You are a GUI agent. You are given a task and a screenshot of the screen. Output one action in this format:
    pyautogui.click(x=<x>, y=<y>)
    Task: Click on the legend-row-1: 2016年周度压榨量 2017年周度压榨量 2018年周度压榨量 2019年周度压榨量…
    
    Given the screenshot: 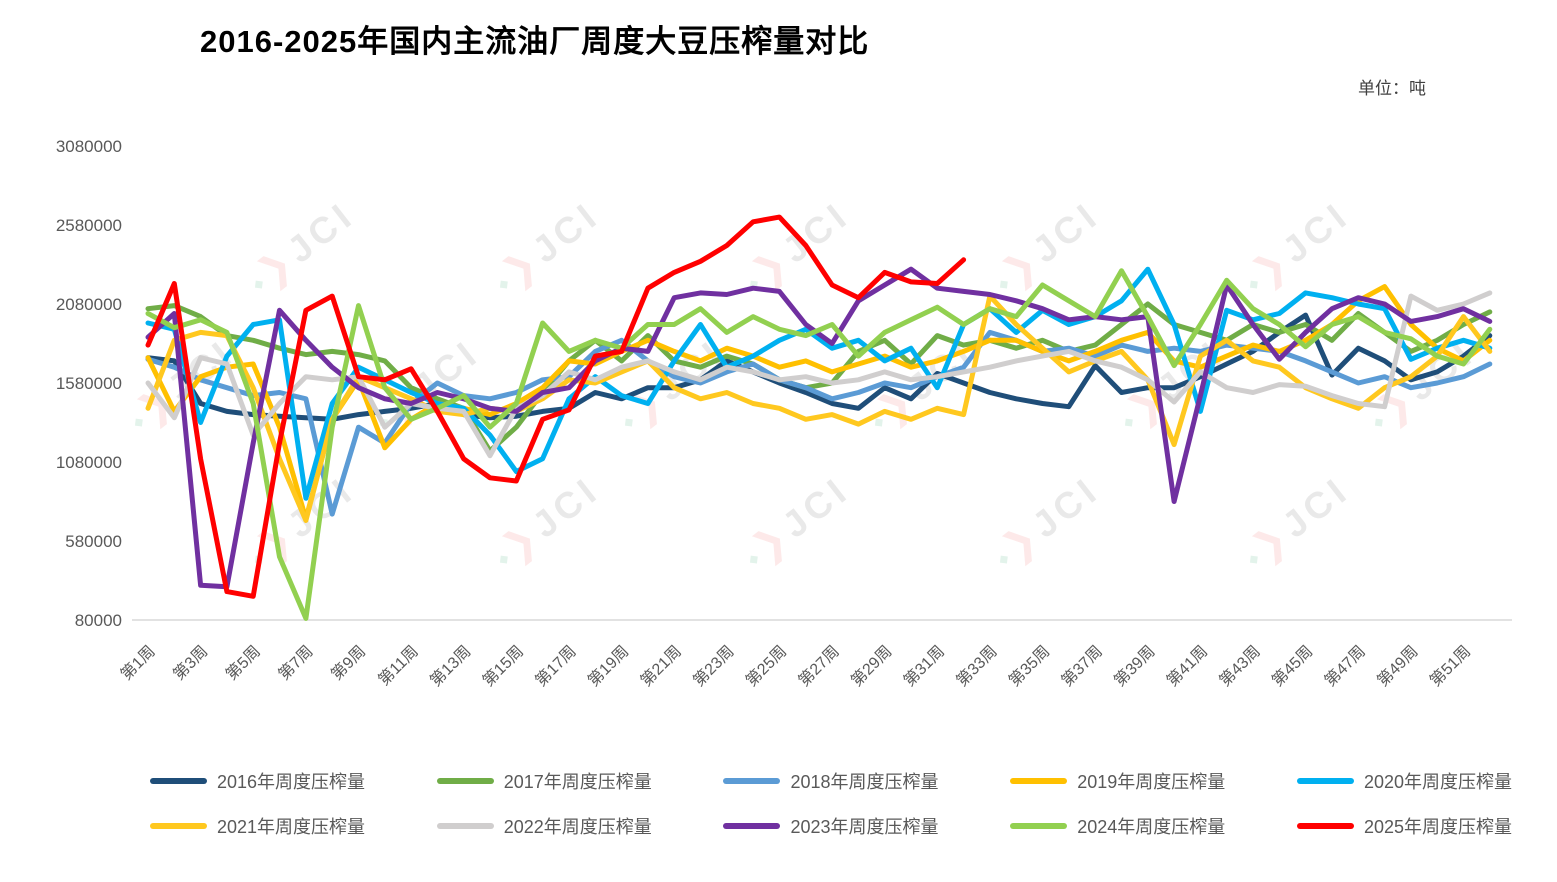 What is the action you would take?
    pyautogui.click(x=831, y=781)
    